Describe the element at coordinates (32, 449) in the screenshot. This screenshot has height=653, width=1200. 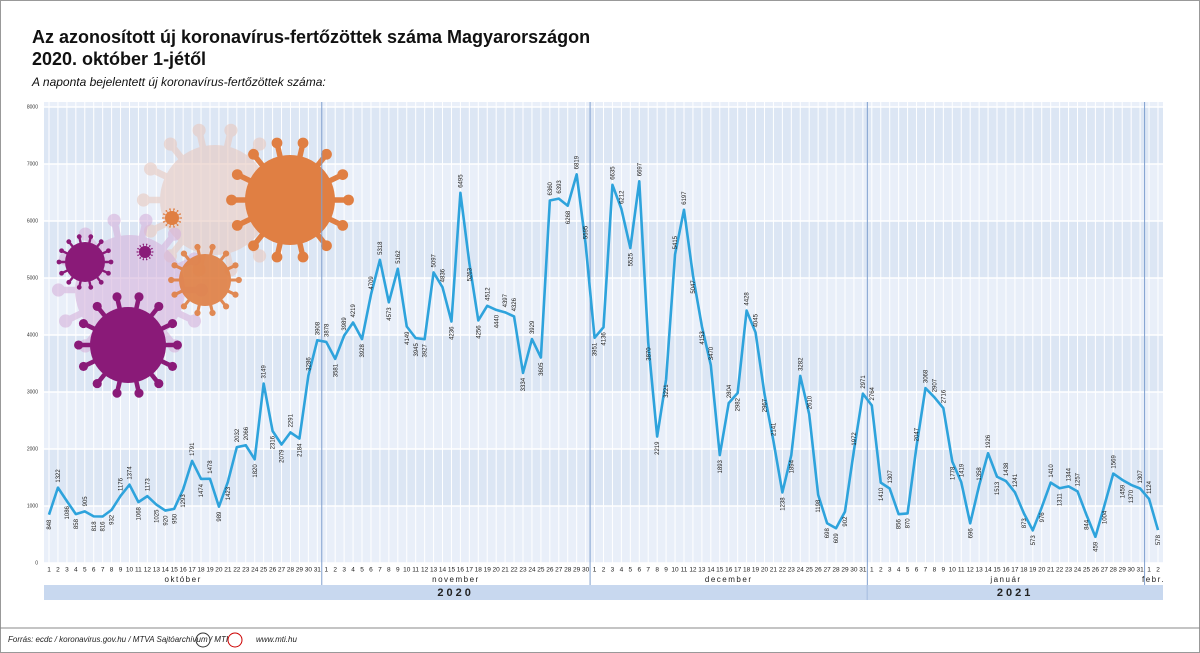
I see `y-tick-label: 2000` at that location.